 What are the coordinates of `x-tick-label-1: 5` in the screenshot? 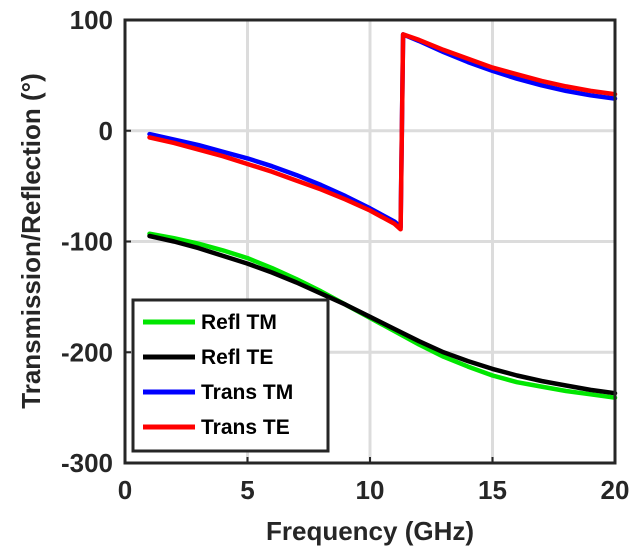 It's located at (247, 490).